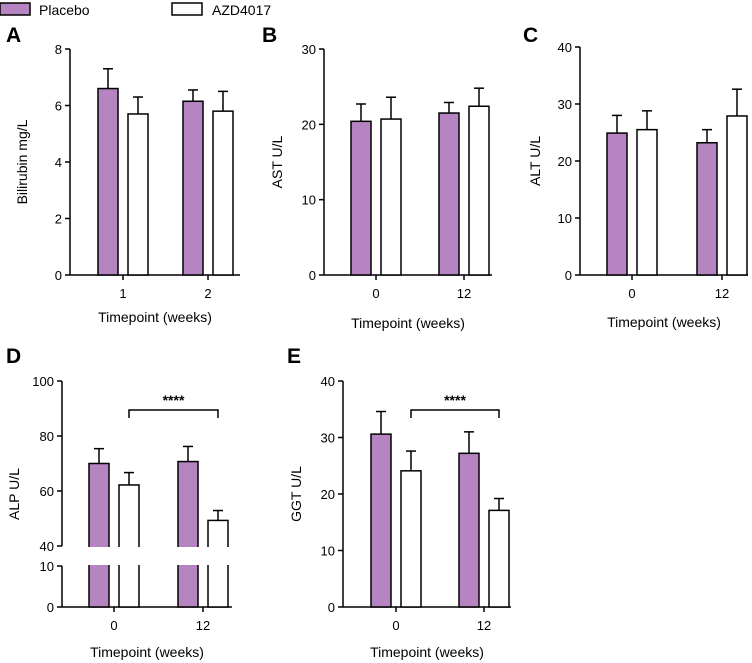 The image size is (752, 663). I want to click on panel-c: C 0 10 20 30 40 0 12 Timepoint (weeks) ALT U/L, so click(635, 177).